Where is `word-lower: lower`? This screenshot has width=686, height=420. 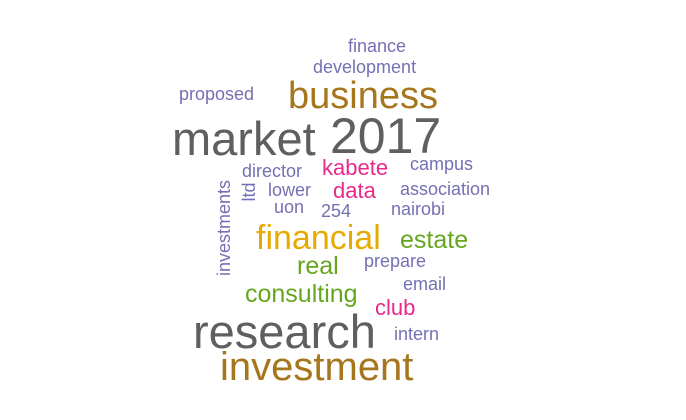 word-lower: lower is located at coordinates (290, 190).